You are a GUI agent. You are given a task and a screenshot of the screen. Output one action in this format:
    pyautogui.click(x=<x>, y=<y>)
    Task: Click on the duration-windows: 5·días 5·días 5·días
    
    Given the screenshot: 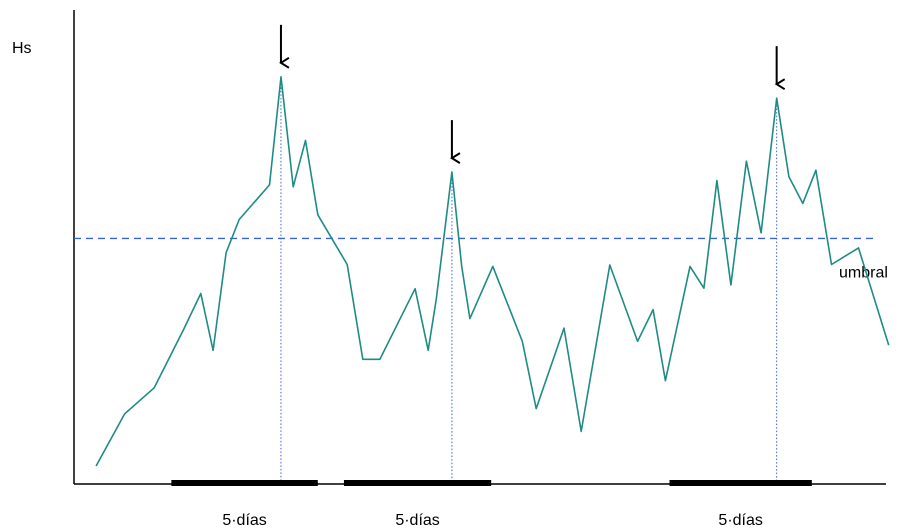 What is the action you would take?
    pyautogui.click(x=491, y=504)
    